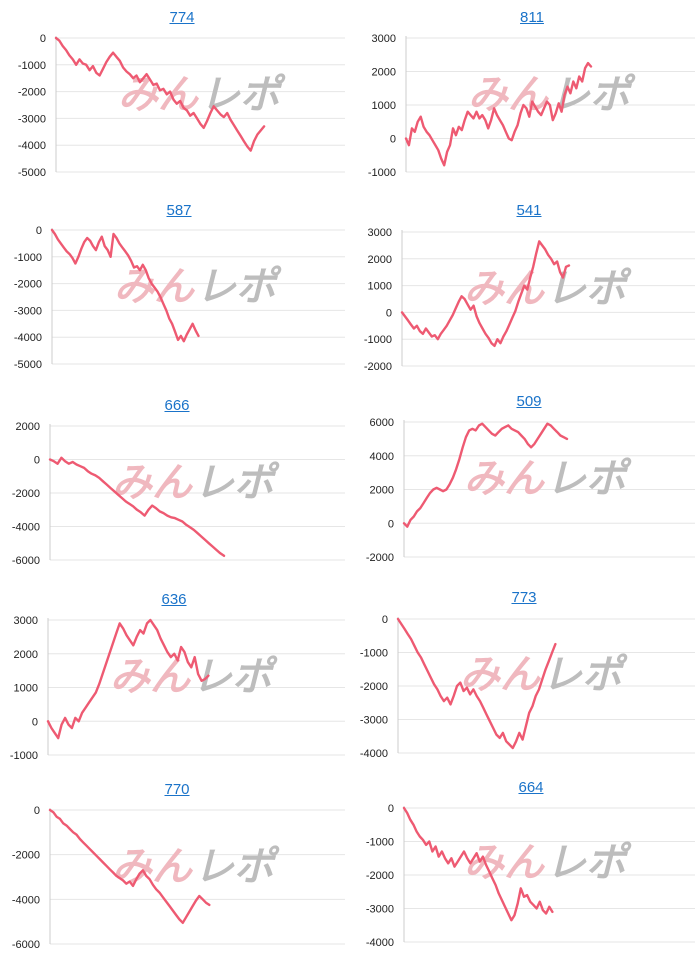 Image resolution: width=700 pixels, height=964 pixels. What do you see at coordinates (532, 17) in the screenshot?
I see `chart-title-link: 811` at bounding box center [532, 17].